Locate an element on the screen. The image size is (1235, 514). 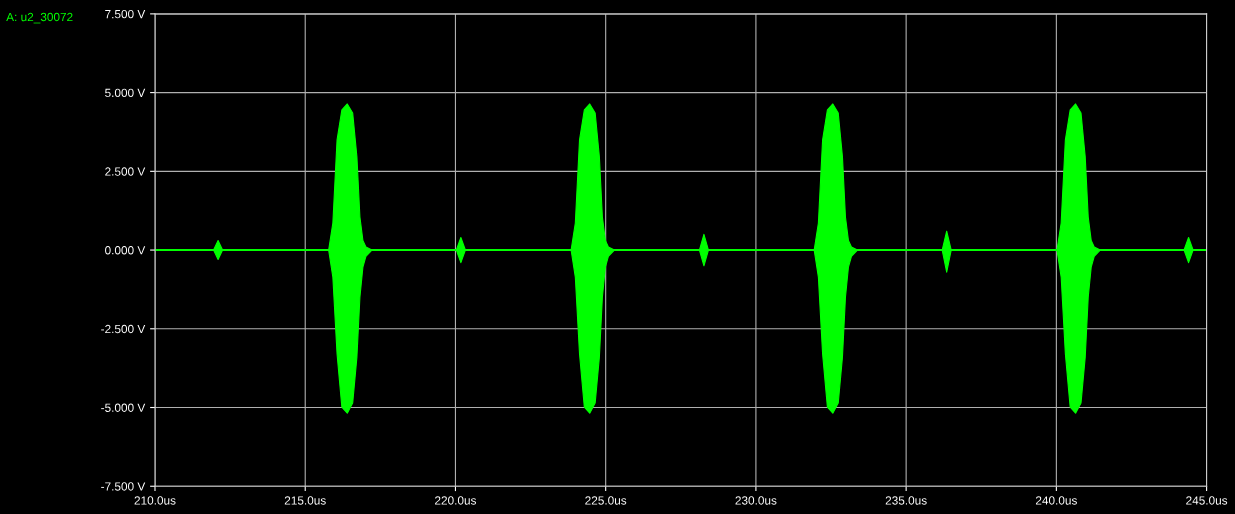
y-tick-label: 0.000 V is located at coordinates (125, 250).